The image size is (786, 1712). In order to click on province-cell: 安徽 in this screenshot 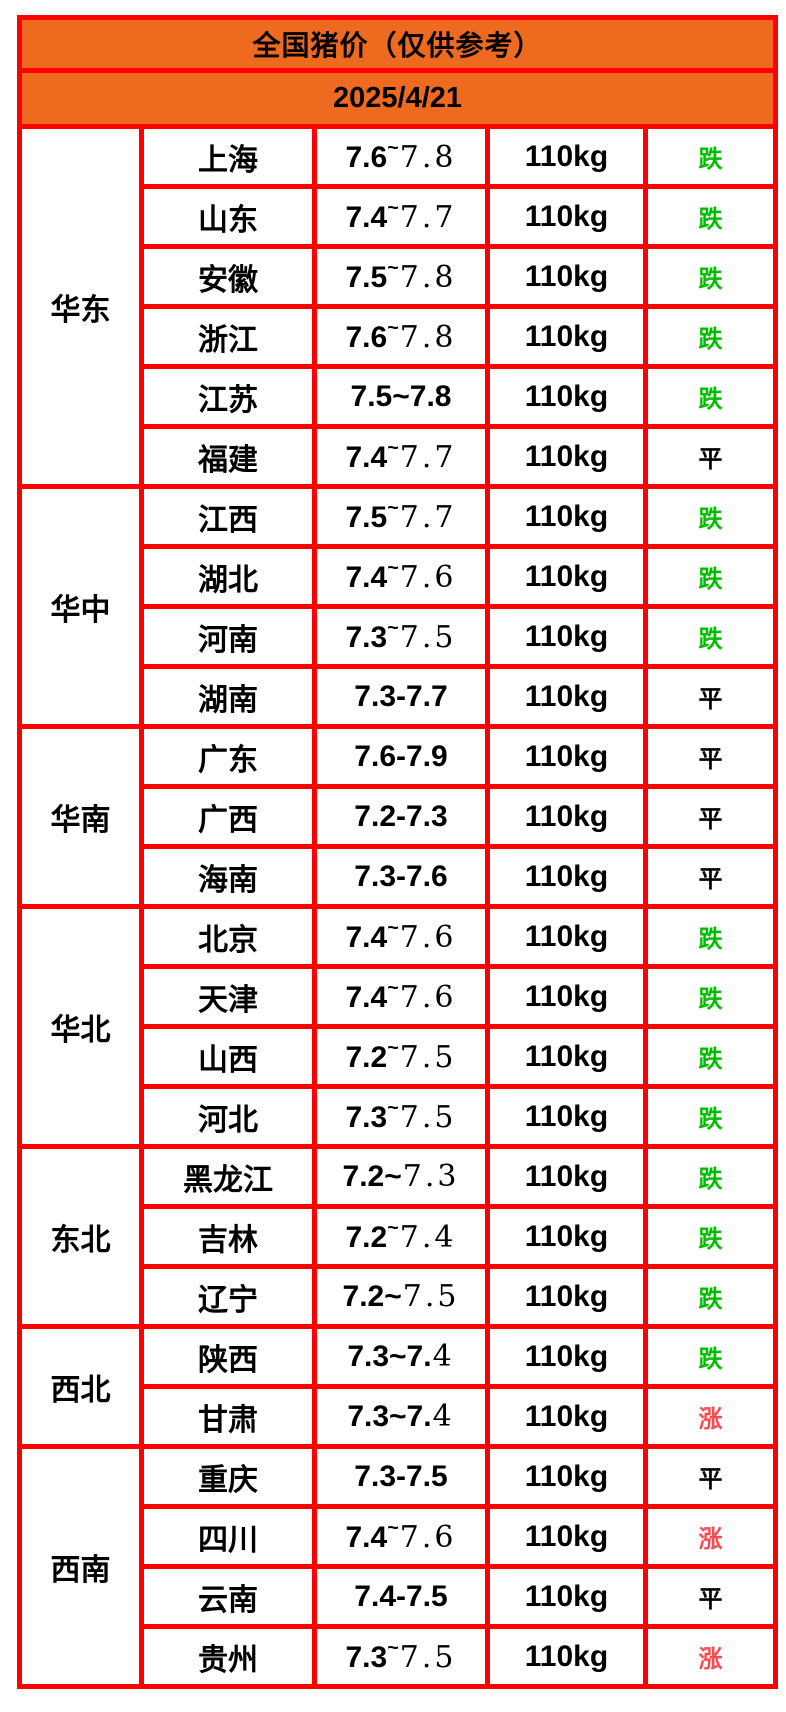, I will do `click(228, 276)`.